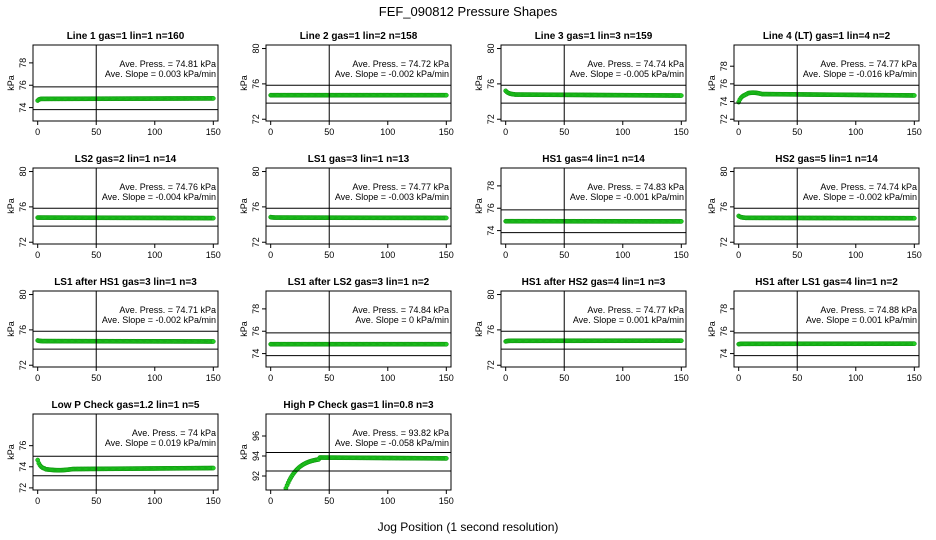 Image resolution: width=936 pixels, height=540 pixels. I want to click on panel-title: HS1 after HS2 gas=4 lin=1 n=3, so click(594, 282).